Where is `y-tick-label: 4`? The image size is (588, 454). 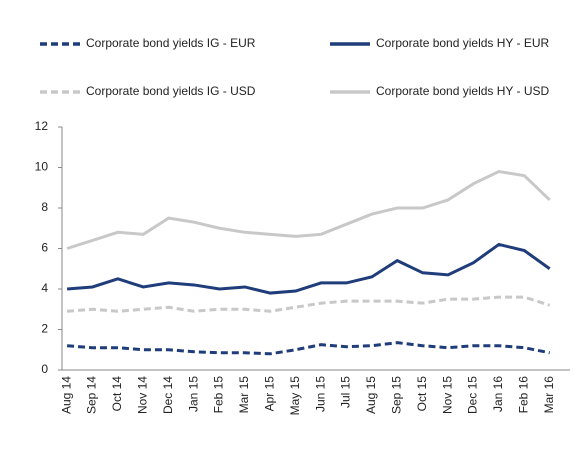 y-tick-label: 4 is located at coordinates (44, 288).